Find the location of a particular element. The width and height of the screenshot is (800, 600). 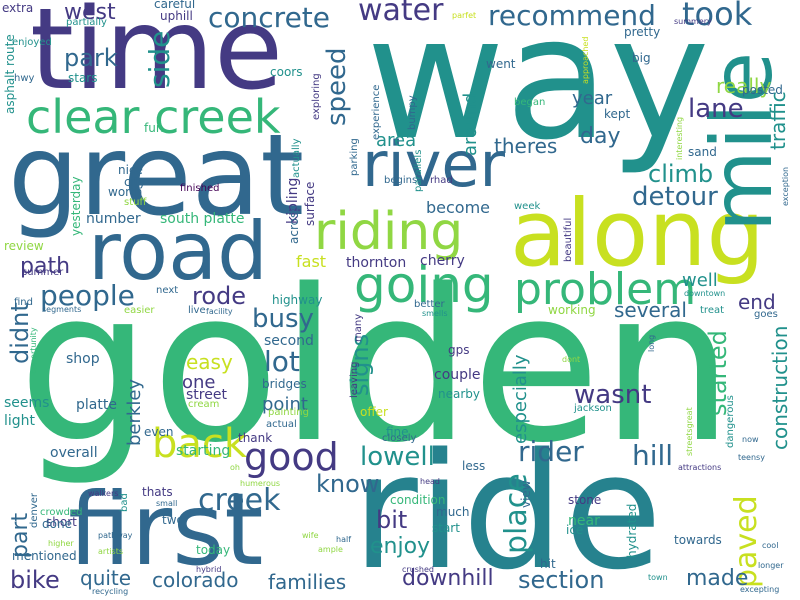

word: berkley is located at coordinates (134, 412).